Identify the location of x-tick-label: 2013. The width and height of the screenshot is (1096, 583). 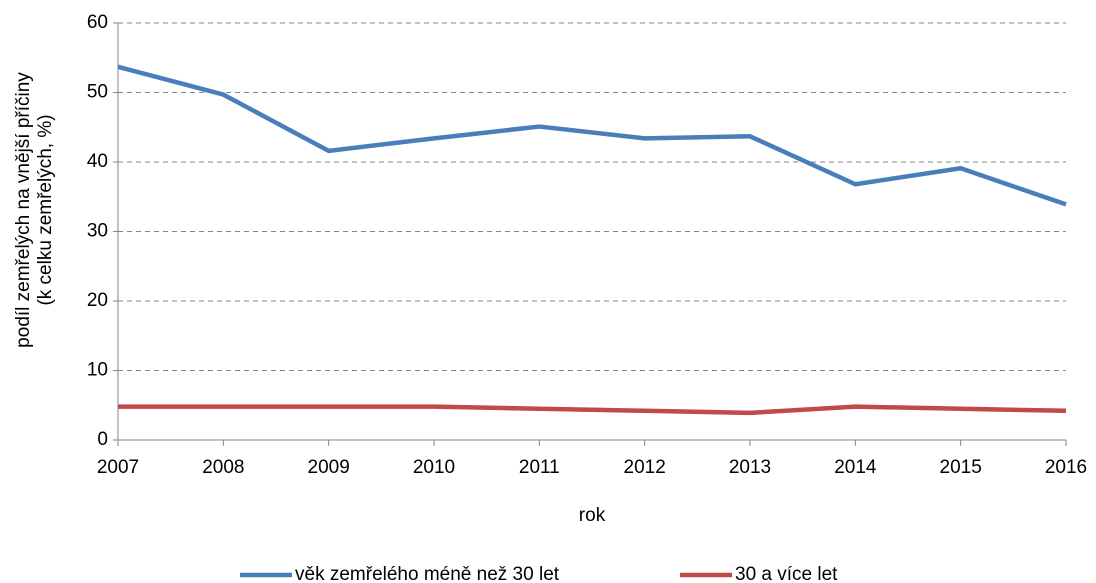
(750, 467).